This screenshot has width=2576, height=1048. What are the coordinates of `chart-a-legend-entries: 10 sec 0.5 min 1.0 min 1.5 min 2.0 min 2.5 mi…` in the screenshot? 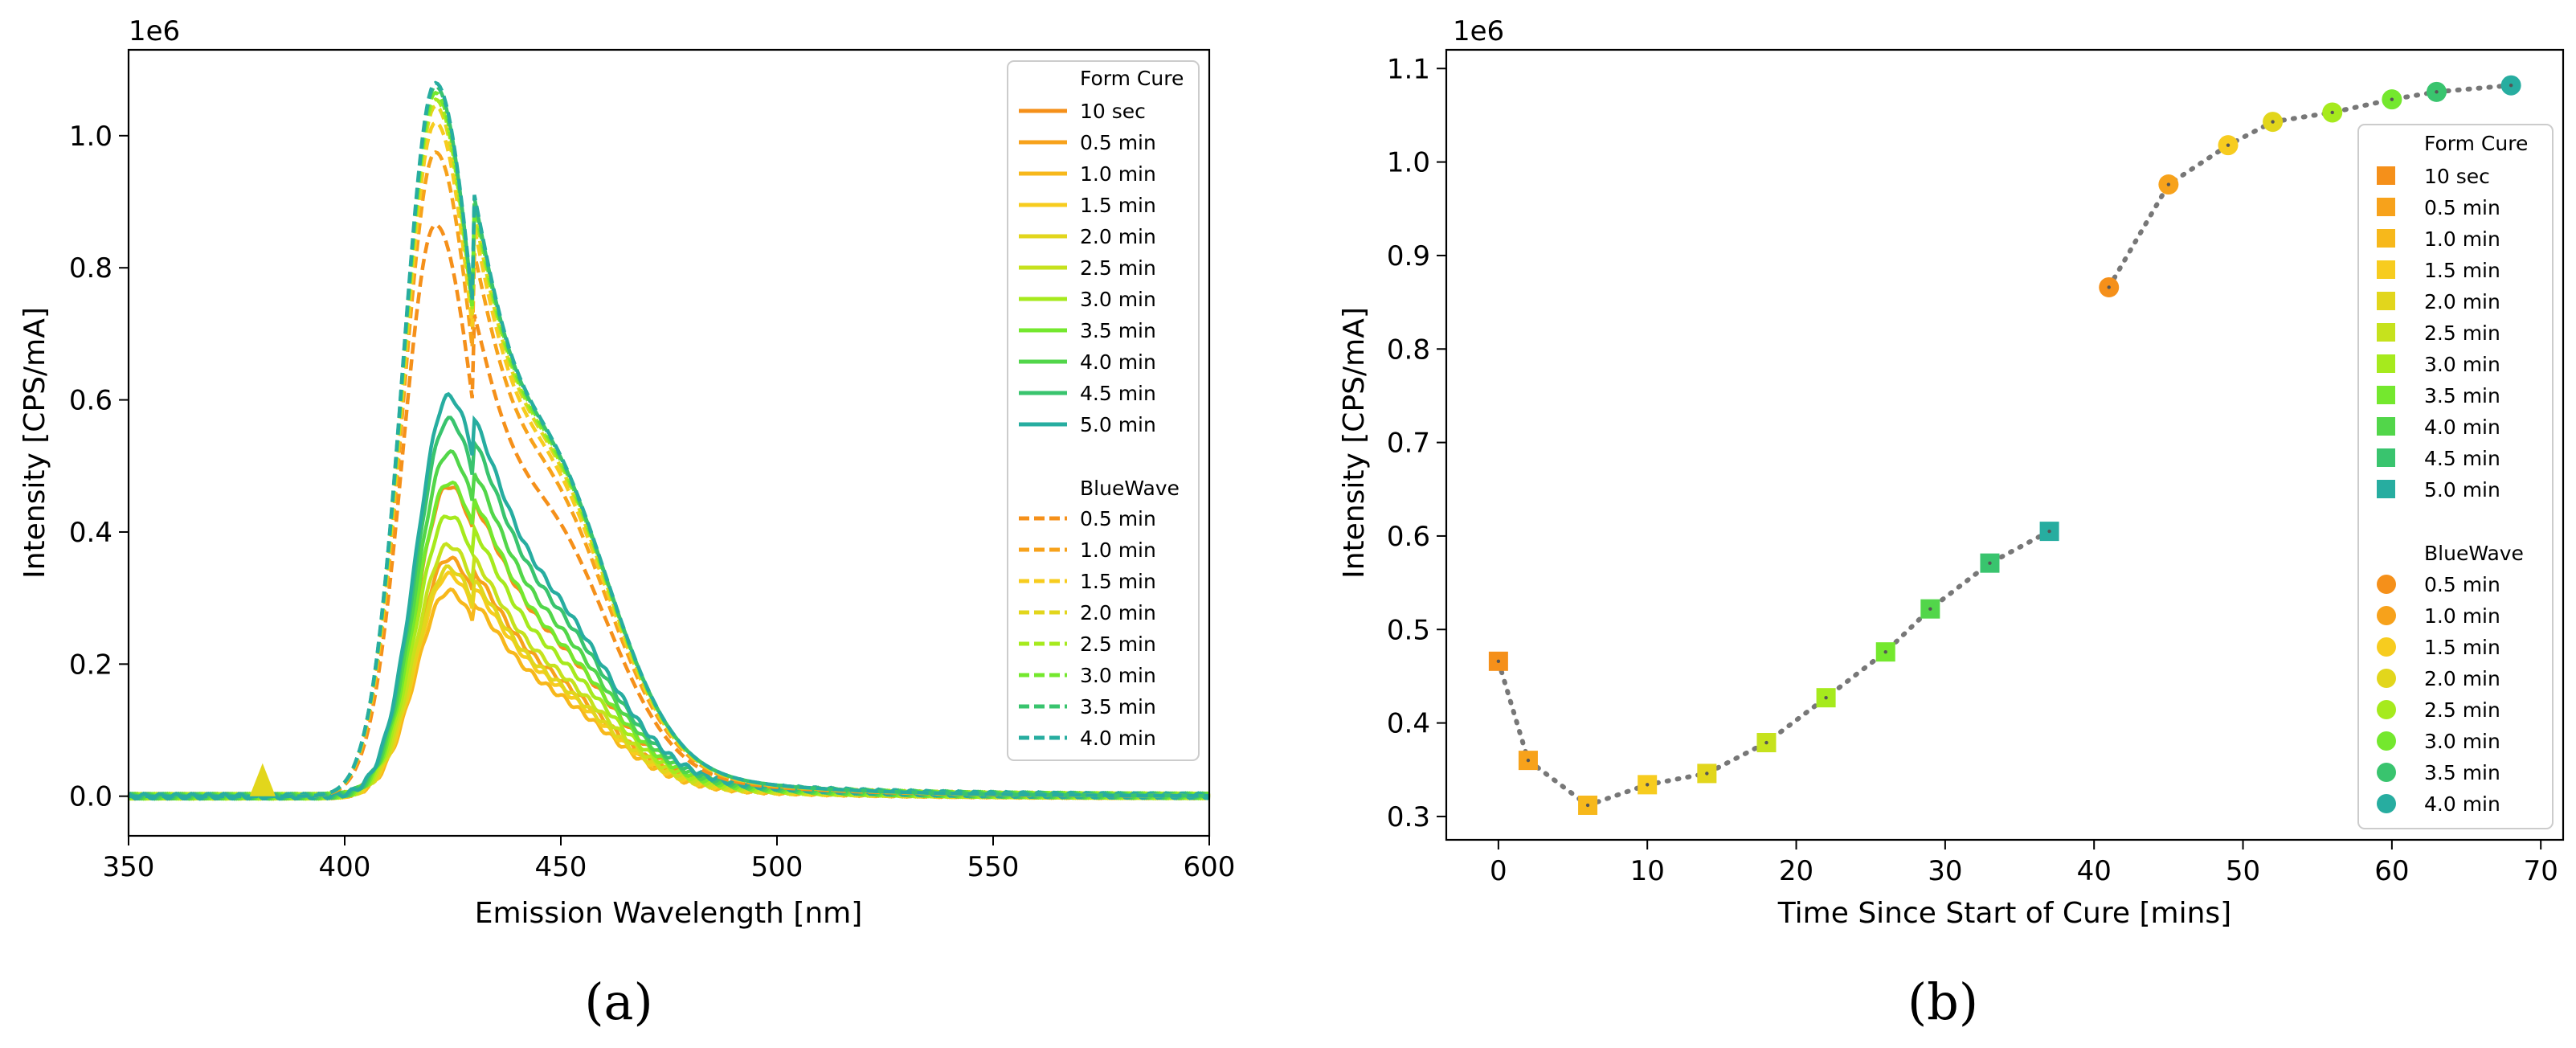 It's located at (1087, 425).